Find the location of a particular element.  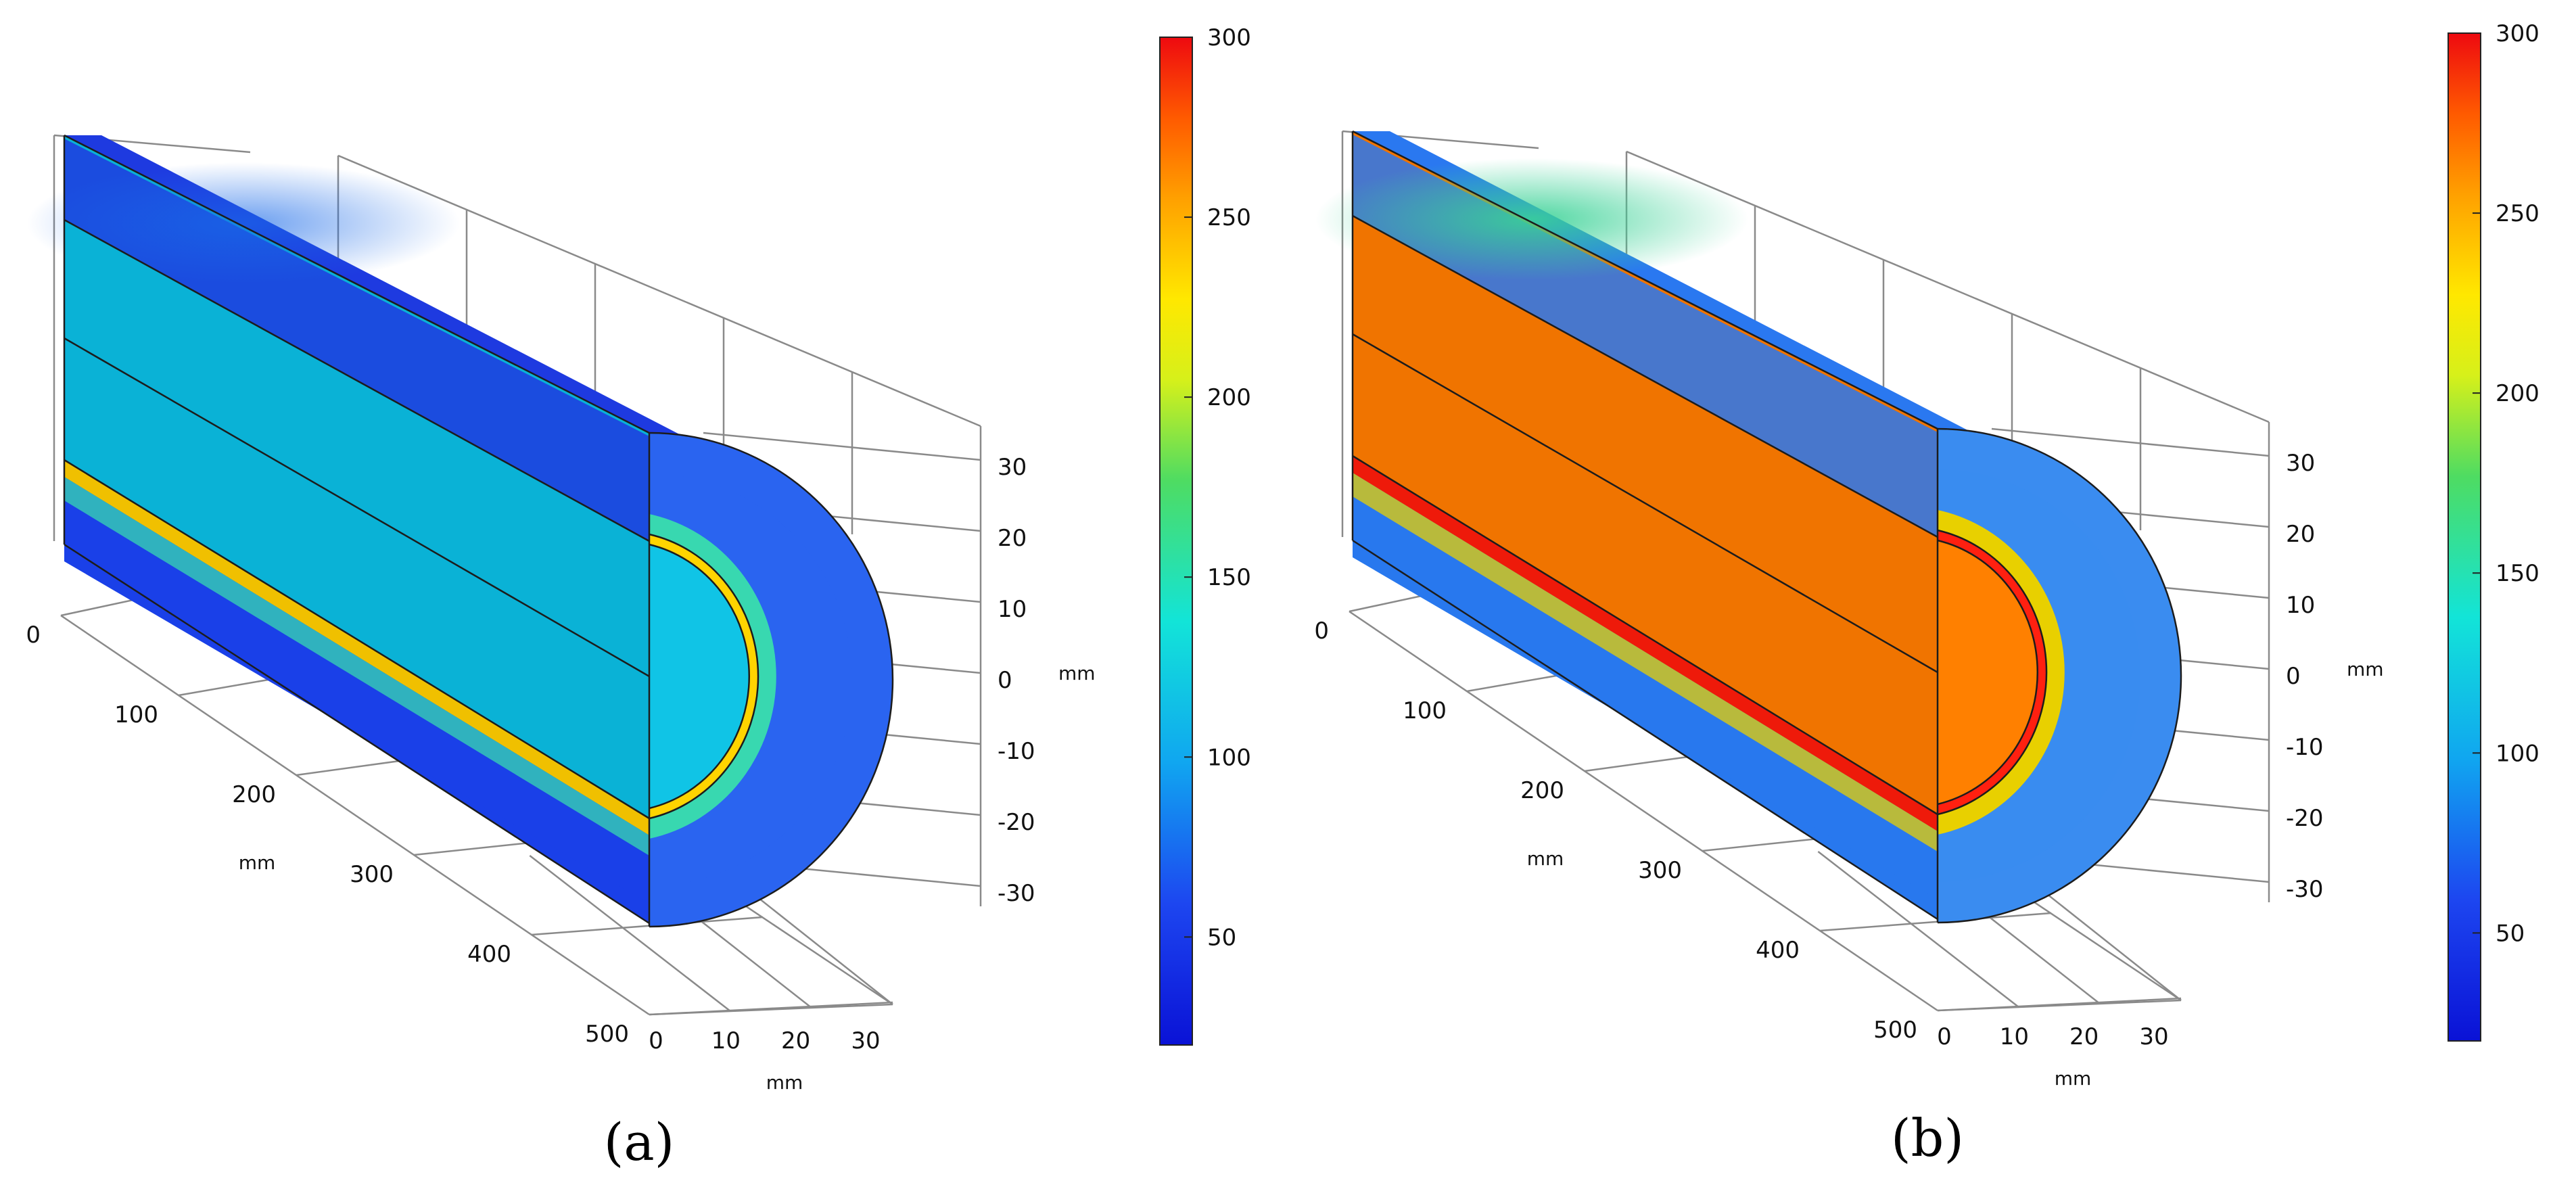

z-tick-label: -10 is located at coordinates (2305, 748).